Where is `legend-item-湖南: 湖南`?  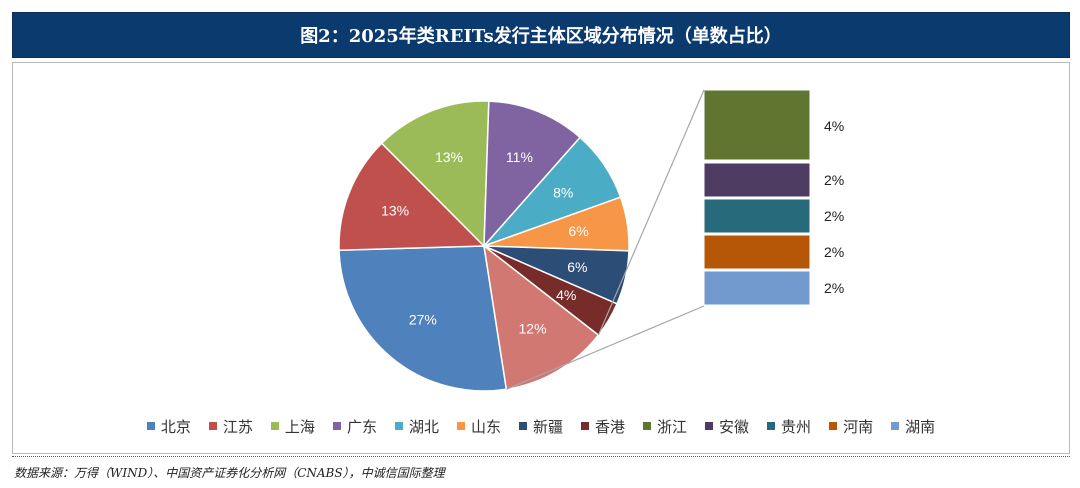 legend-item-湖南: 湖南 is located at coordinates (913, 426).